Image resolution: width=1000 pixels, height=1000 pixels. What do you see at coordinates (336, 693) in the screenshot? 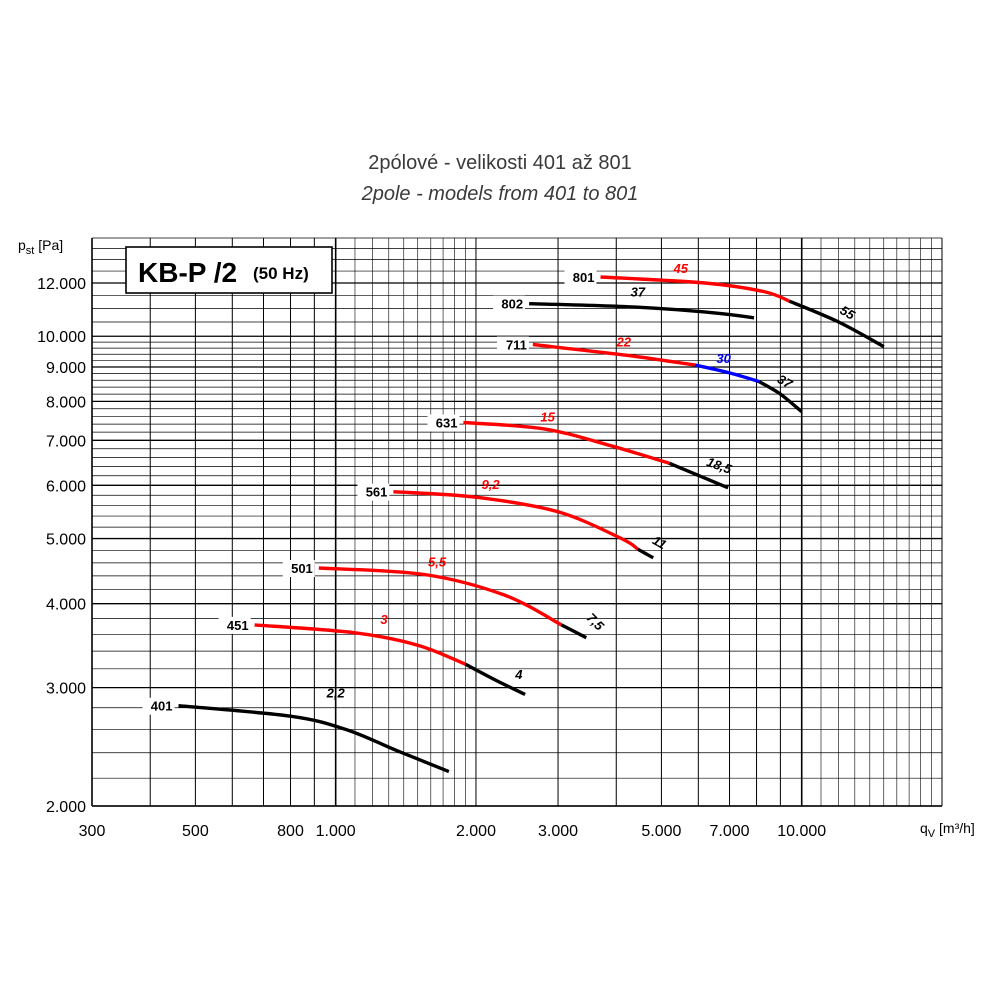
I see `power-label: 2,2` at bounding box center [336, 693].